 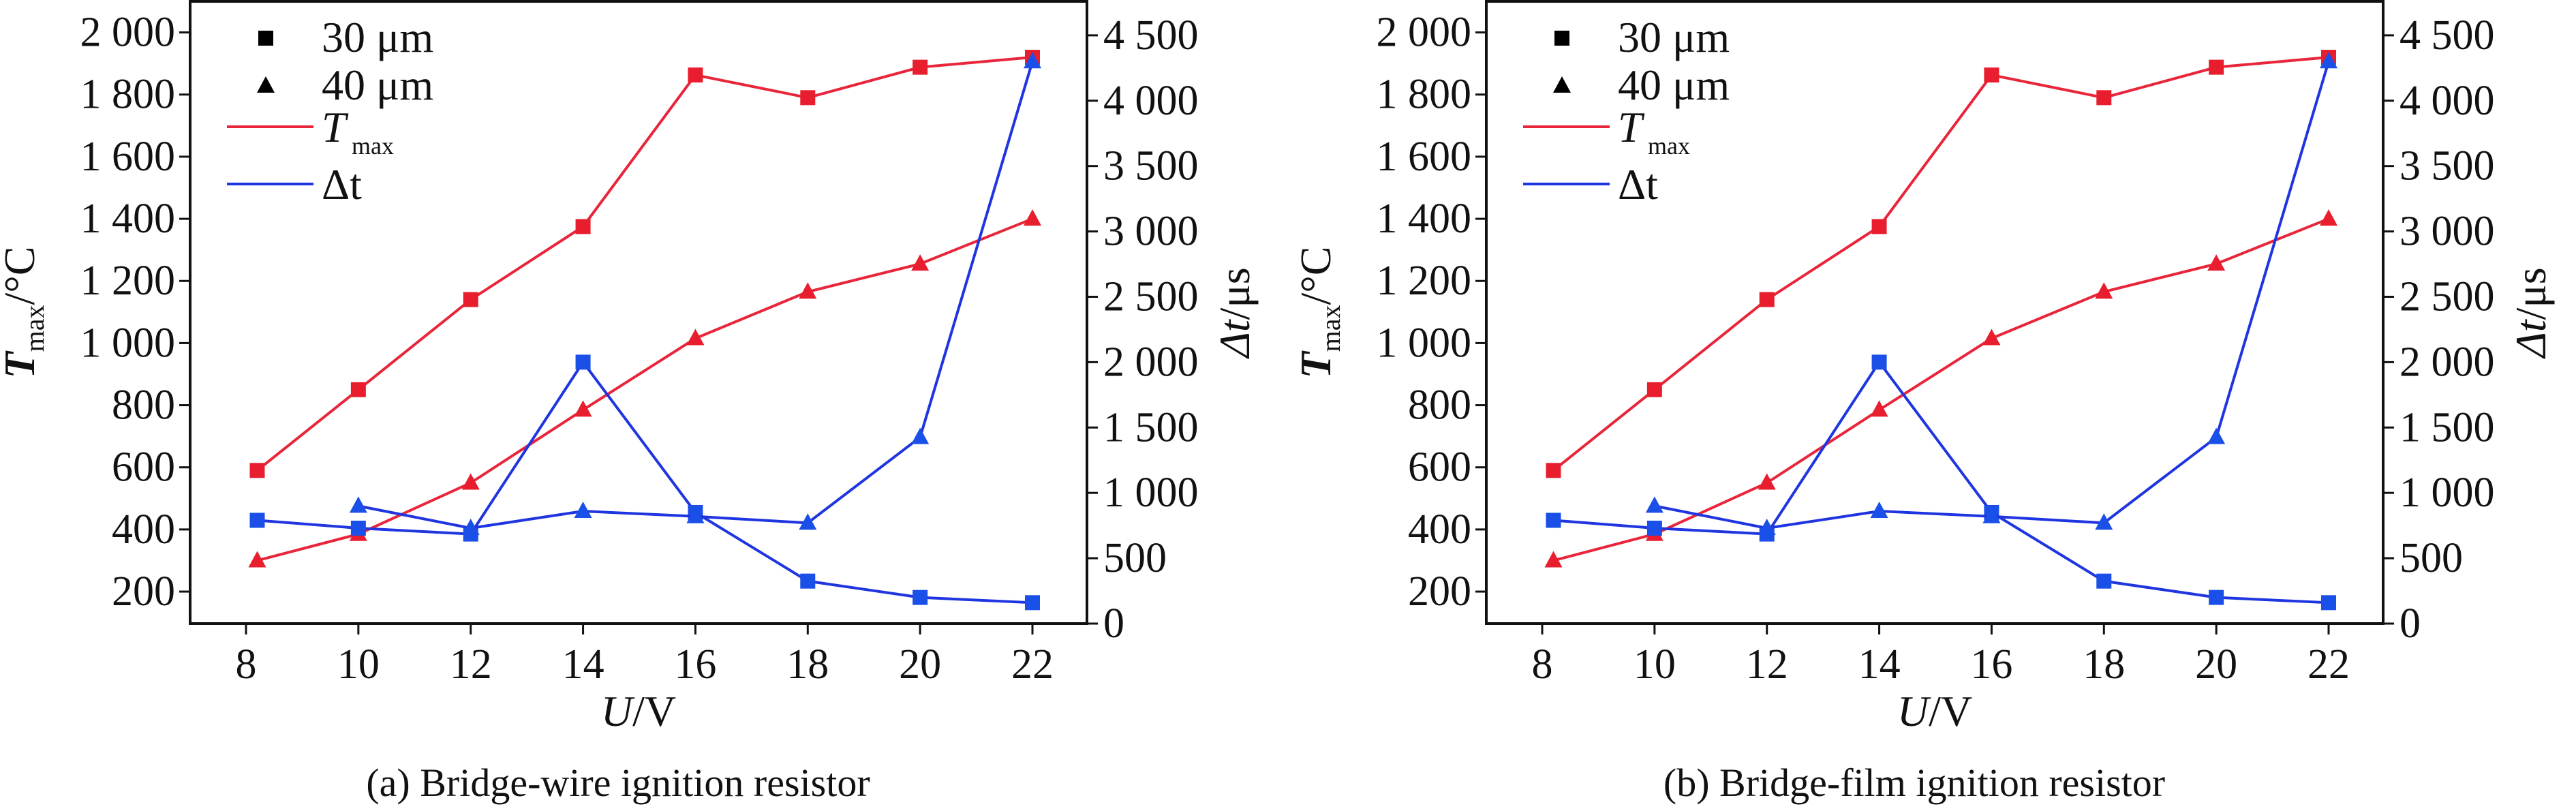 I want to click on x-tick-label: 20, so click(x=920, y=664).